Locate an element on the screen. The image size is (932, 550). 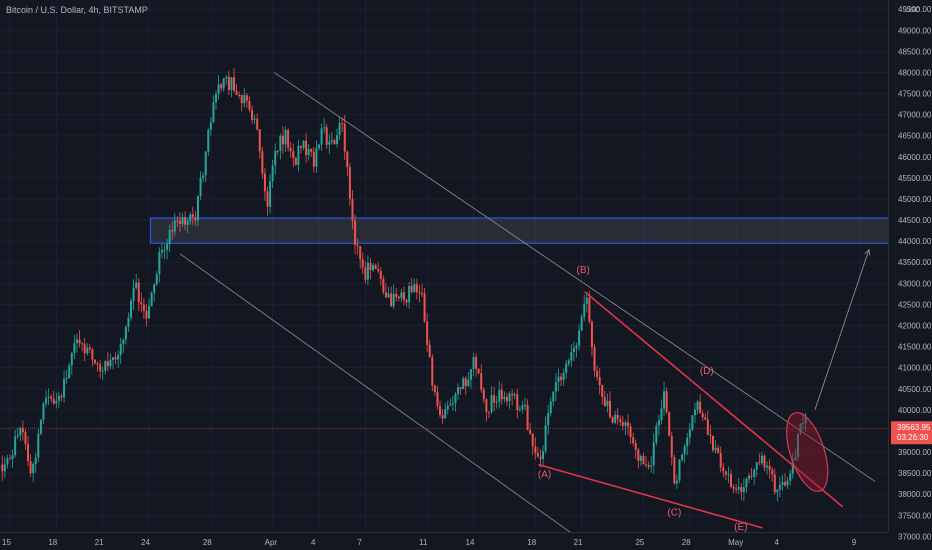
price-tick-label: 42000.00 is located at coordinates (915, 325).